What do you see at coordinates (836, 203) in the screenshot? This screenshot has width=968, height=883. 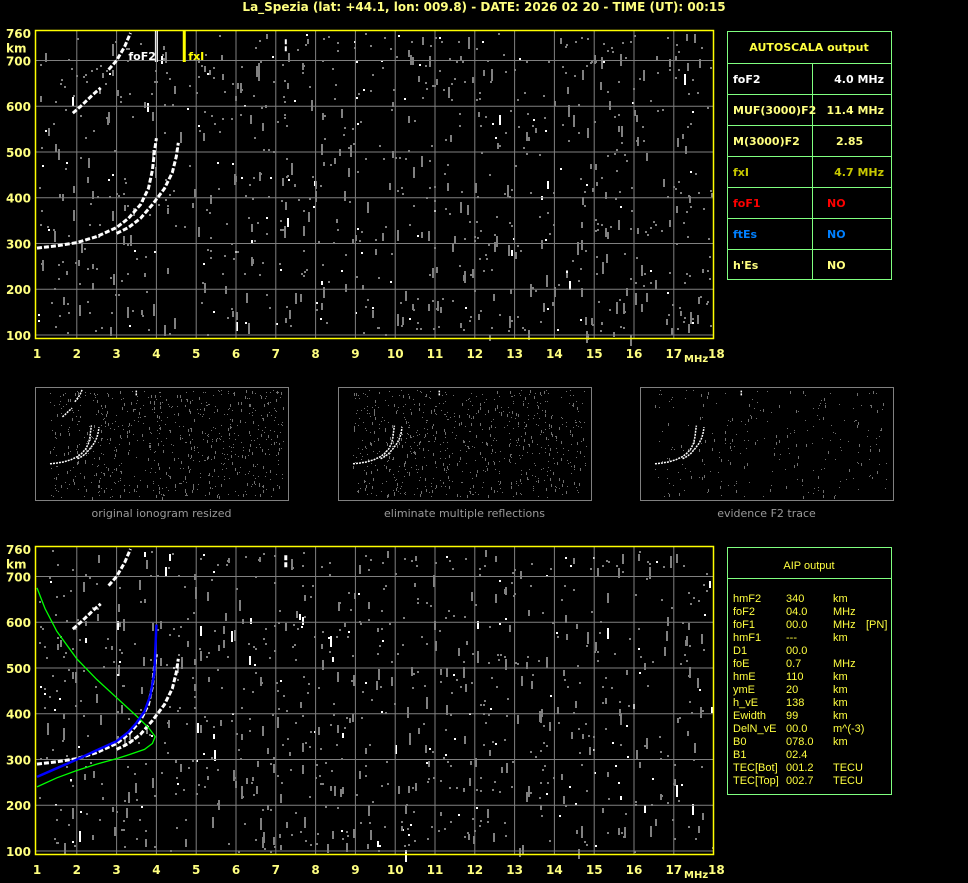 I see `autoscala-value: NO` at bounding box center [836, 203].